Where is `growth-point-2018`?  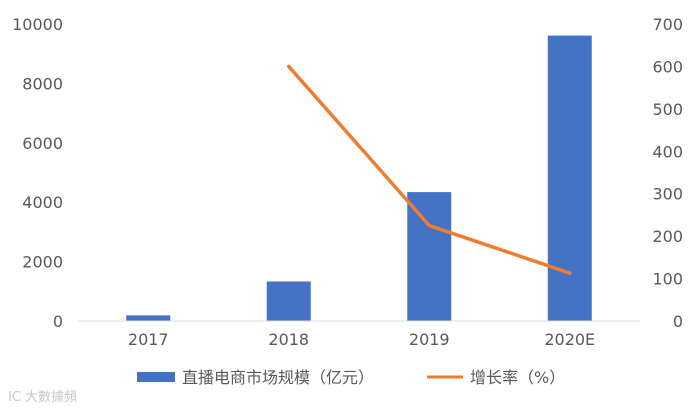
growth-point-2018 is located at coordinates (289, 66).